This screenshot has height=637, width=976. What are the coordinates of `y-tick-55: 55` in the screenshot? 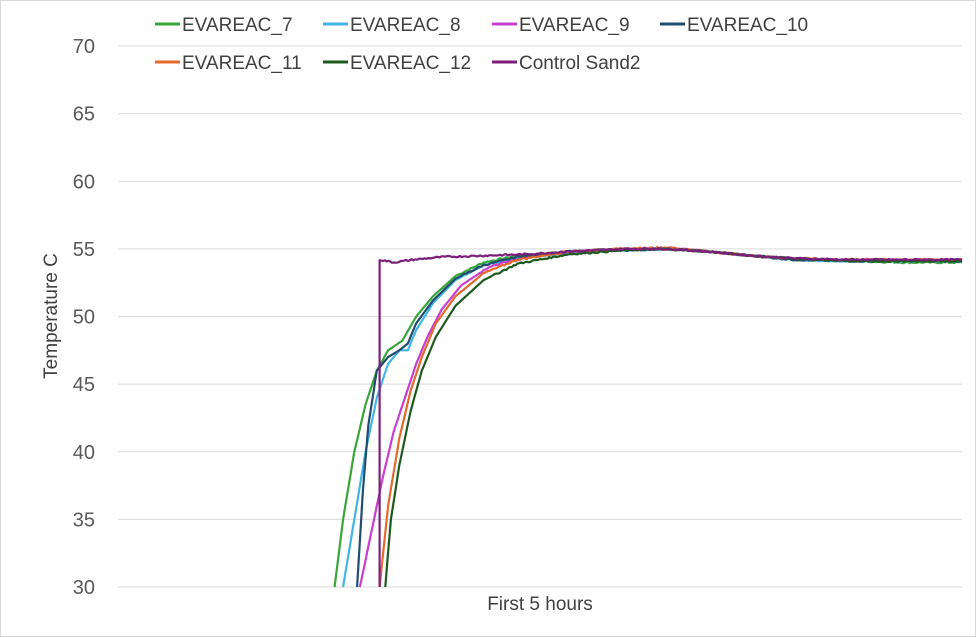 It's located at (84, 250).